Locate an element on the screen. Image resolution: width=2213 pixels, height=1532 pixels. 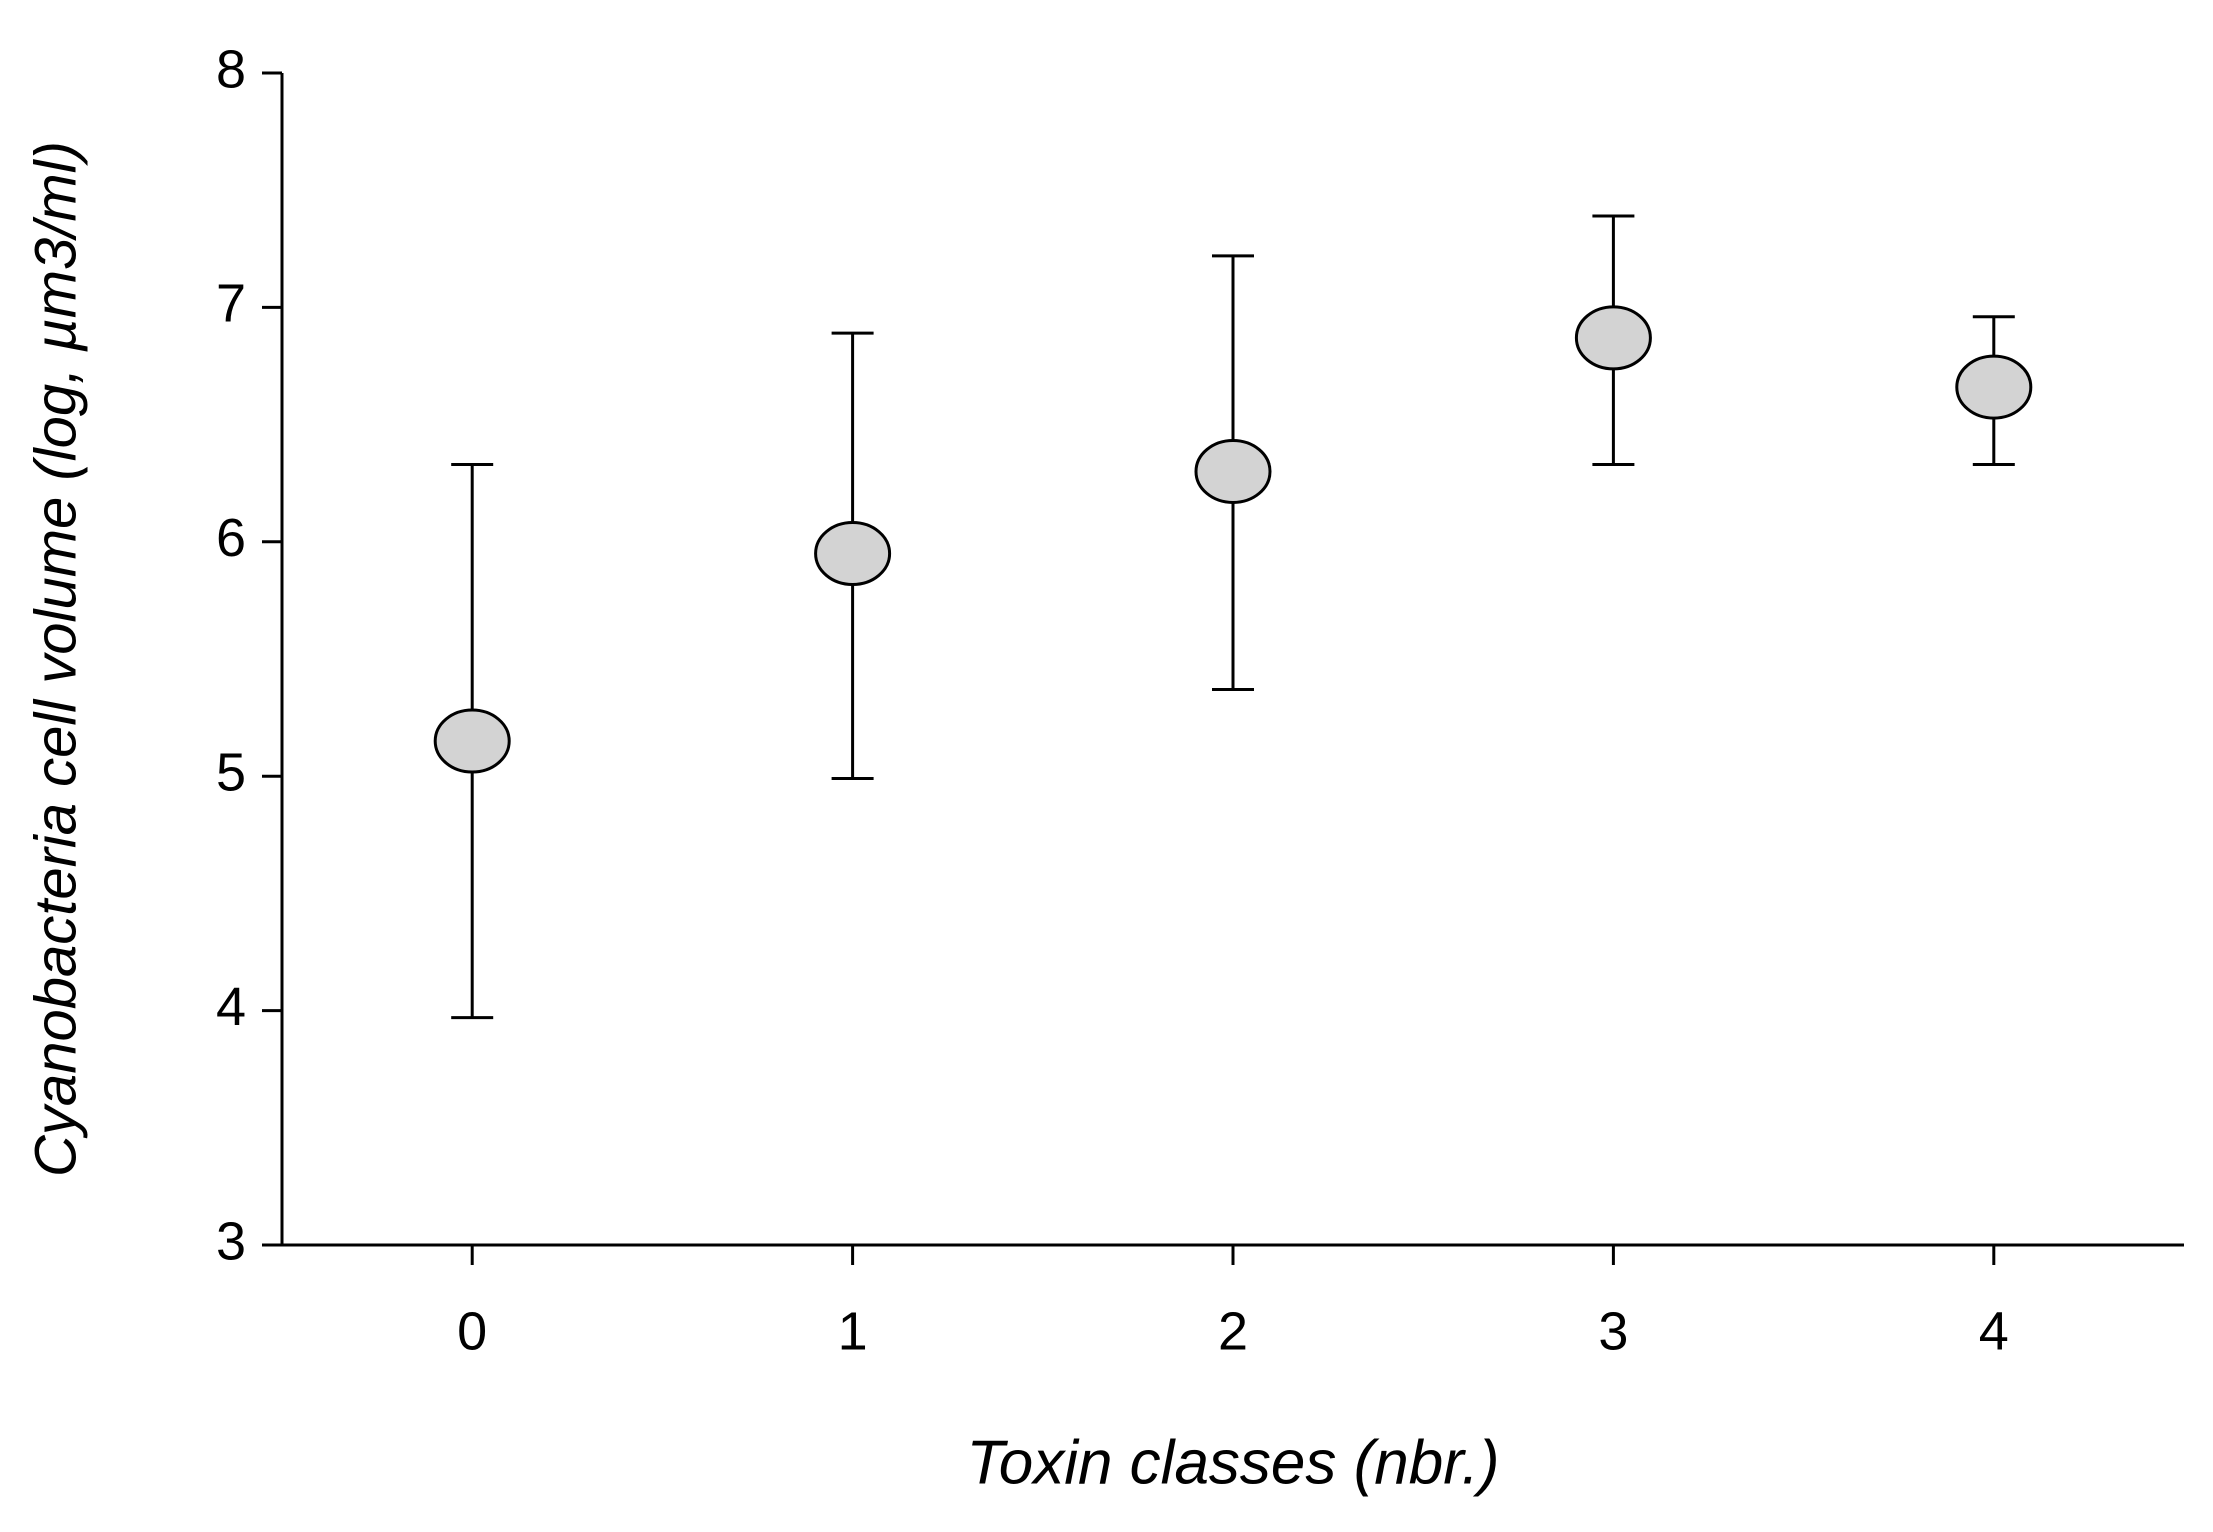
x-tick-label: 3 is located at coordinates (1613, 1331).